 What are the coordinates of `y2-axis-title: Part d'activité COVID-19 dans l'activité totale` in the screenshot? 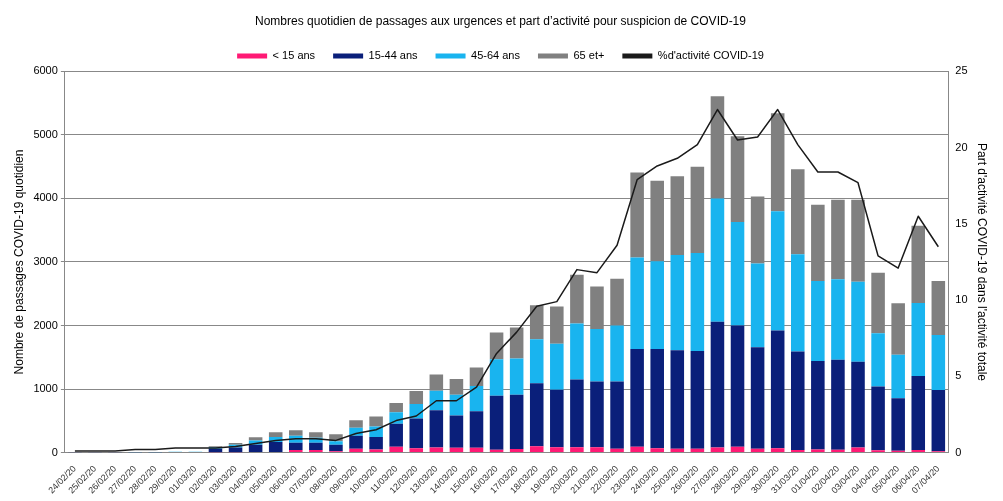 It's located at (982, 262).